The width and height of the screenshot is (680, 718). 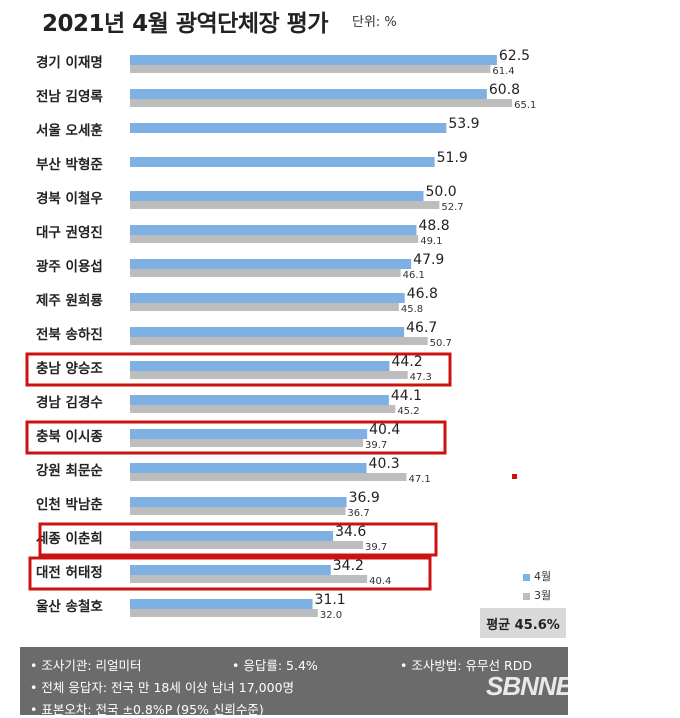 What do you see at coordinates (69, 368) in the screenshot?
I see `category-label: 충남 양승조` at bounding box center [69, 368].